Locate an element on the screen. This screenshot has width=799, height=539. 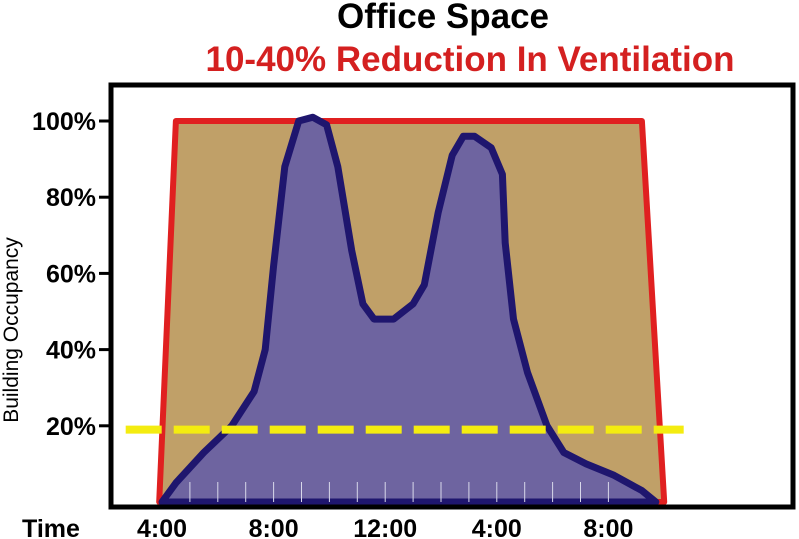
x-axis-ticks: 4:00 8:00 12:00 4:00 8:00 is located at coordinates (385, 527).